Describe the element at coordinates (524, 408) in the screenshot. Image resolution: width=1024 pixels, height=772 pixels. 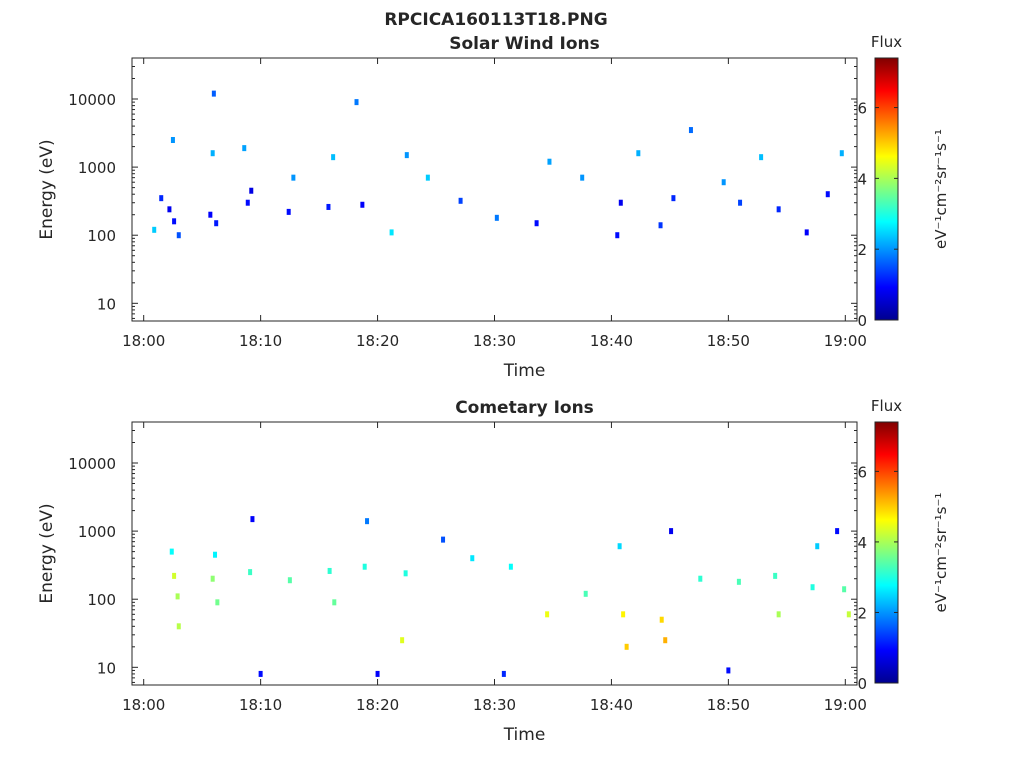
I see `panel-title: Cometary Ions` at that location.